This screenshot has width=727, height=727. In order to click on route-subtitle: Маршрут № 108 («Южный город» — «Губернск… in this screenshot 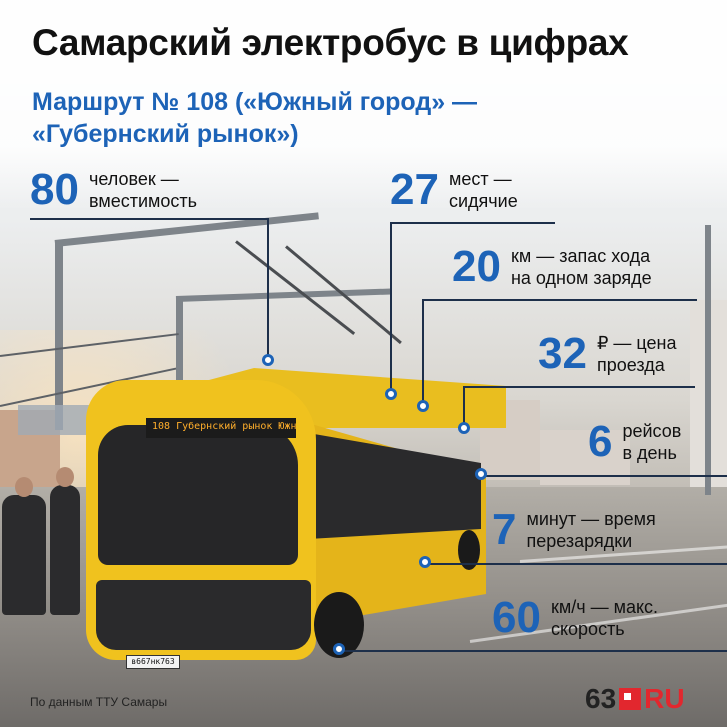, I will do `click(255, 118)`.